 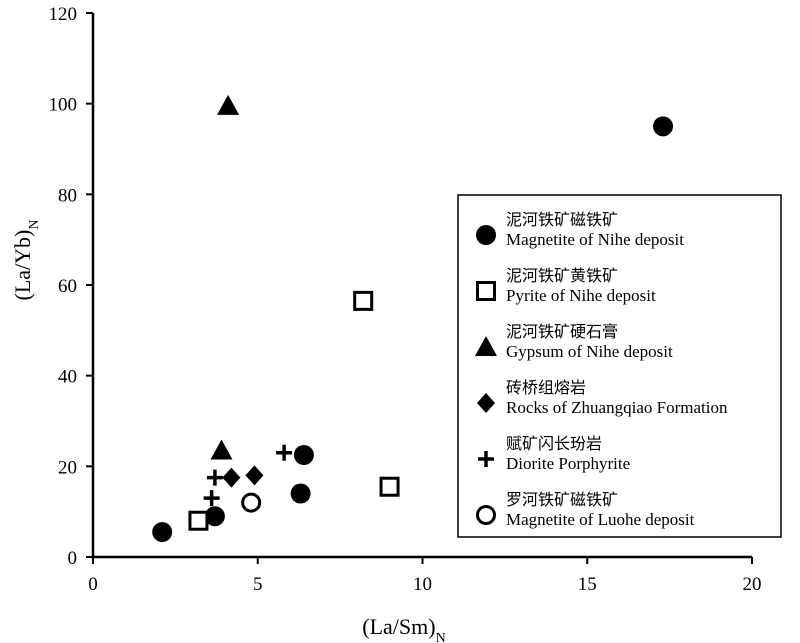 I want to click on y-tick-label: 120, so click(x=63, y=14).